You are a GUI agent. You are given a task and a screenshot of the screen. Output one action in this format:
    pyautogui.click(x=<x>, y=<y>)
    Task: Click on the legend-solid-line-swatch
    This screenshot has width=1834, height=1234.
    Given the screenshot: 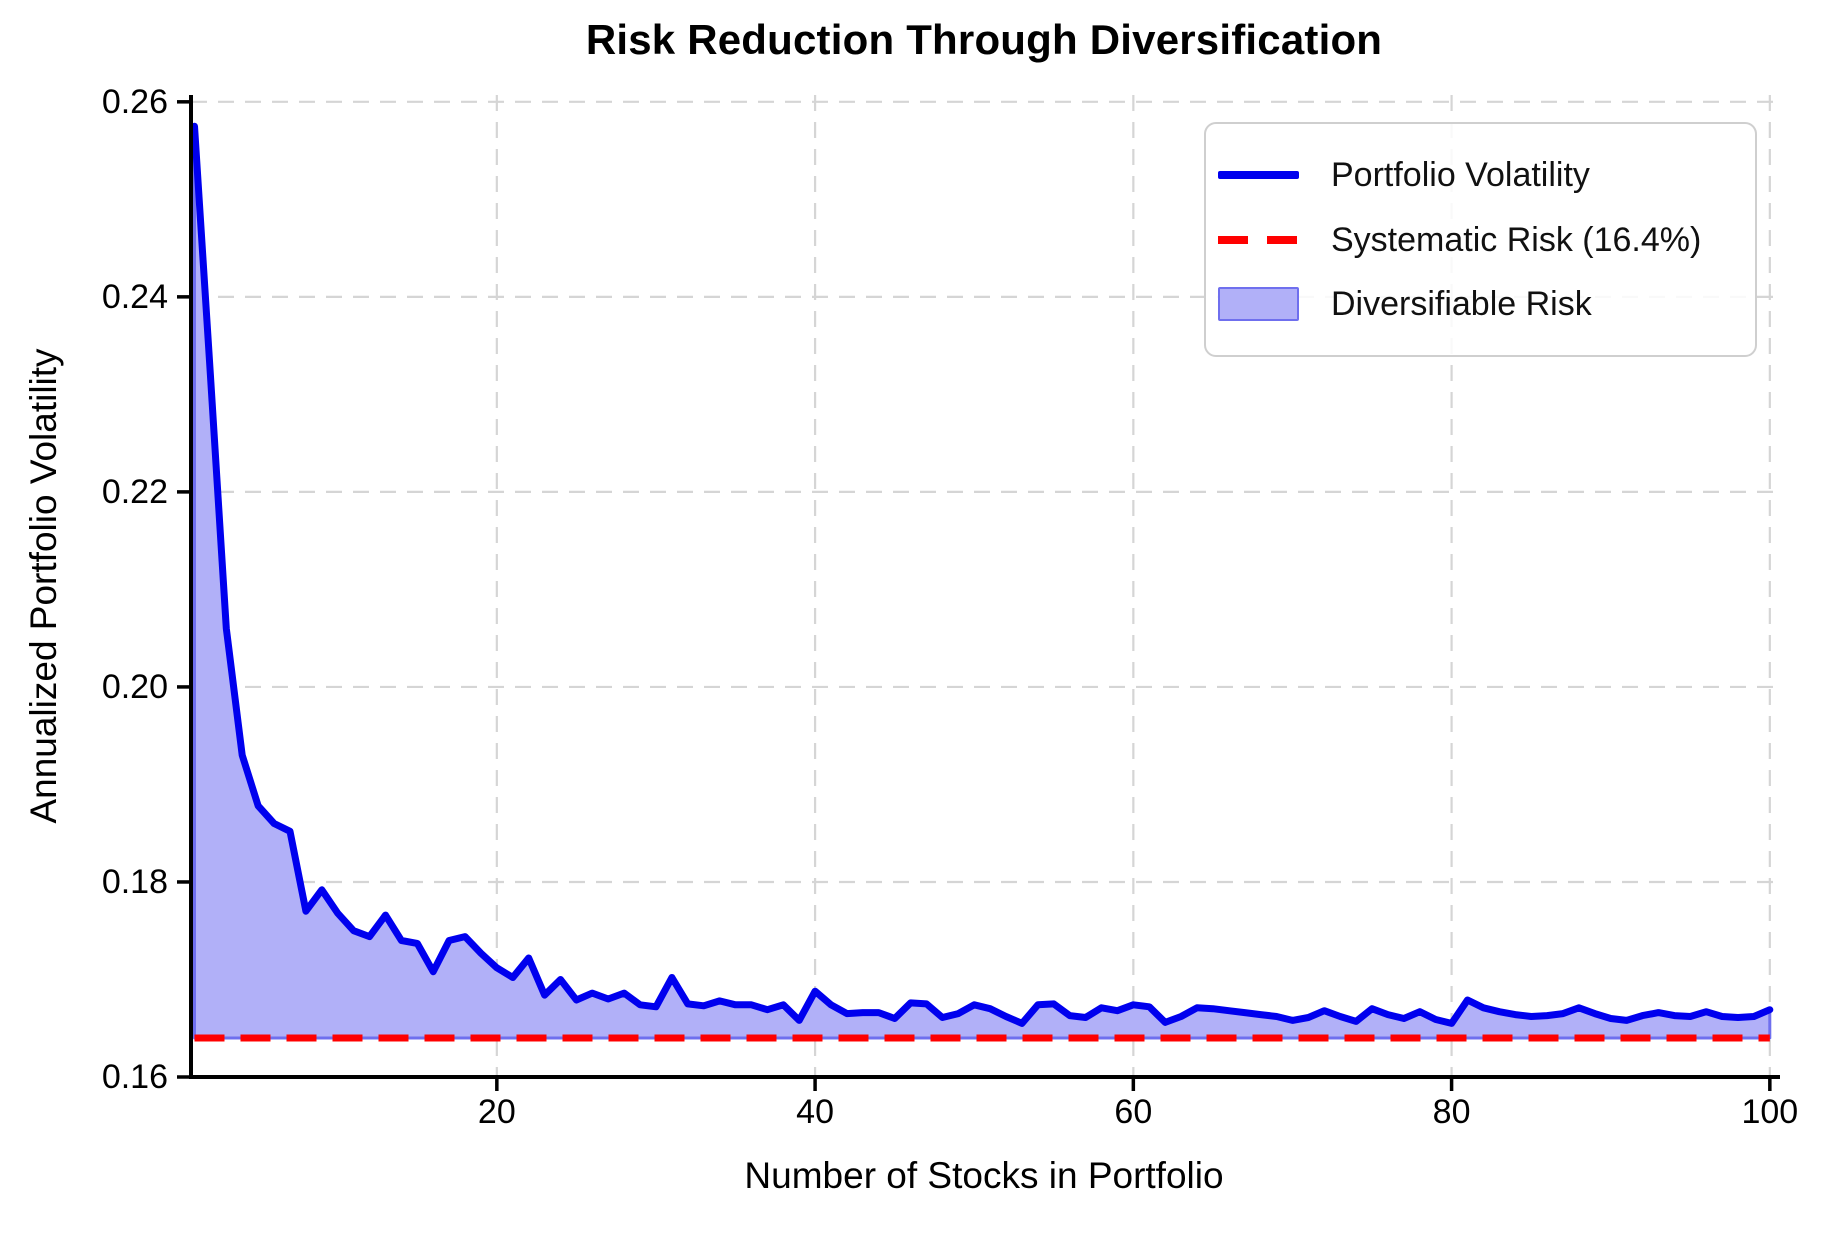 What is the action you would take?
    pyautogui.click(x=1258, y=174)
    